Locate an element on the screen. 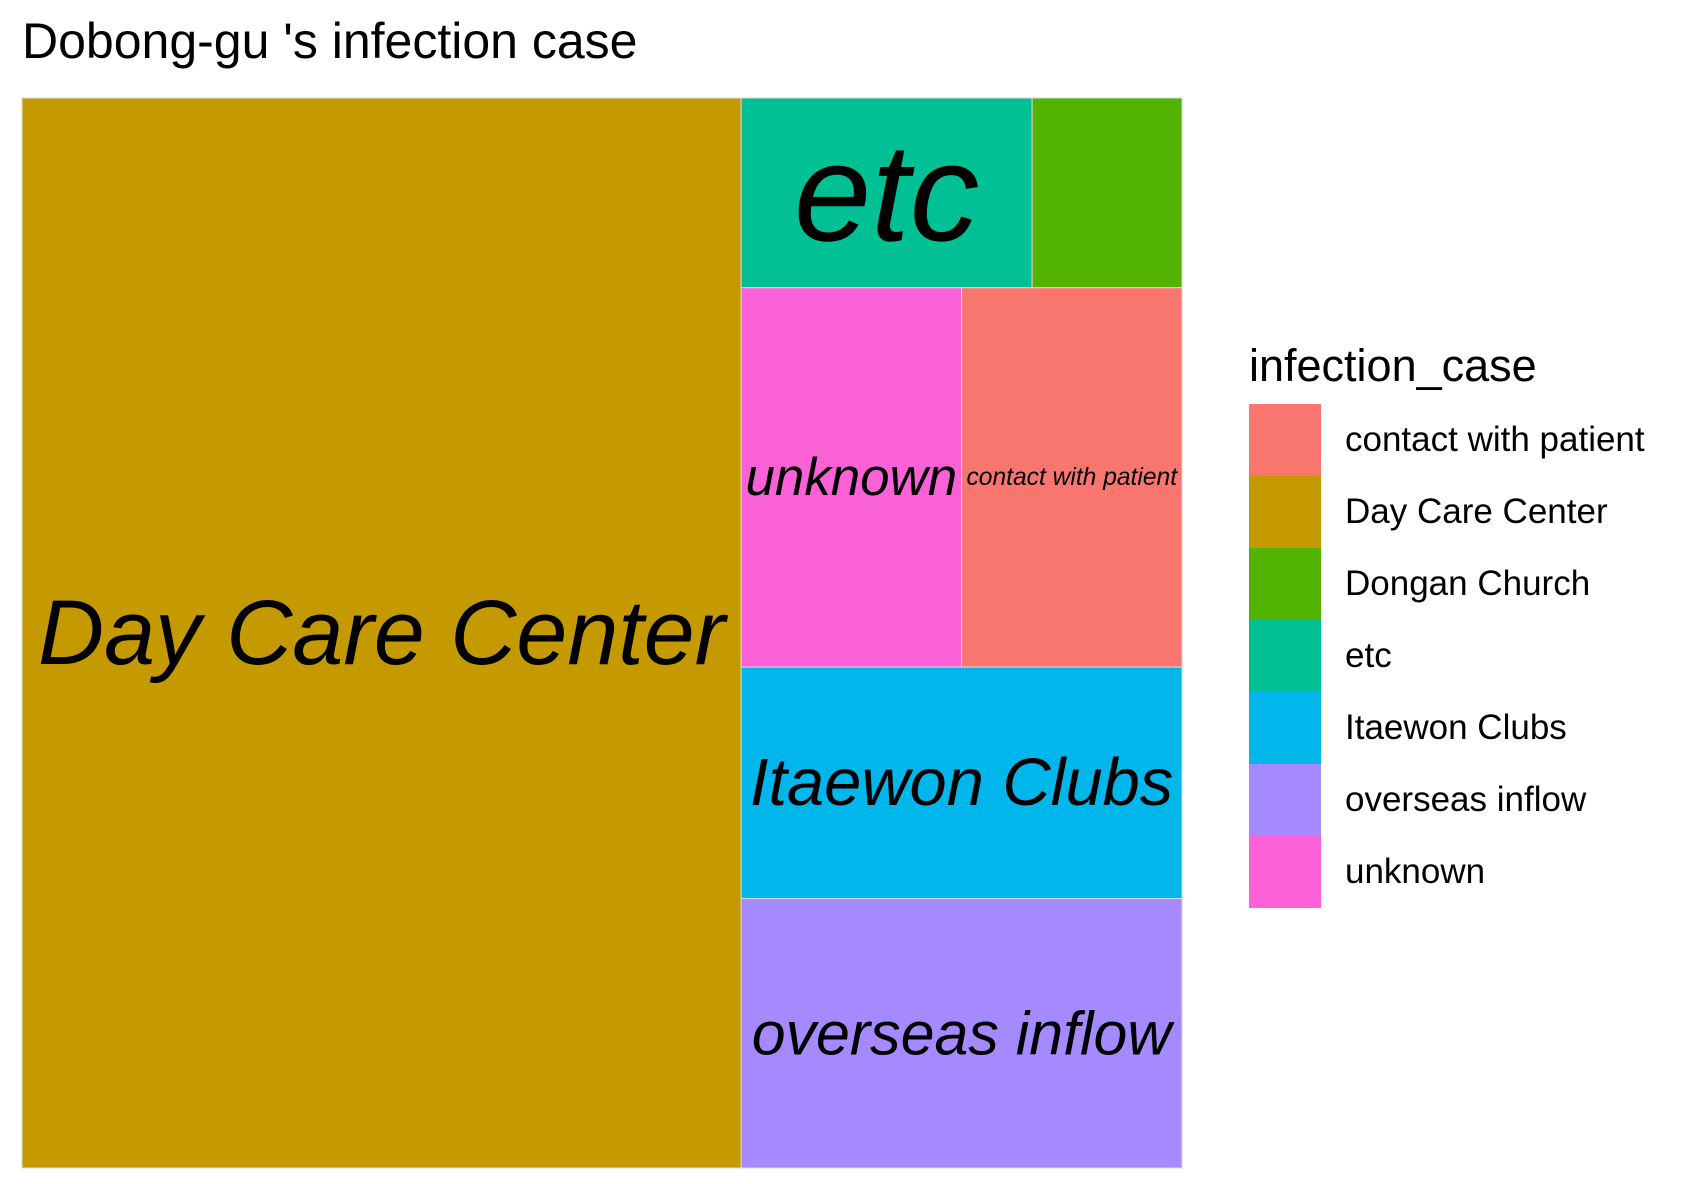 This screenshot has height=1184, width=1699. legend-label-unknown: unknown is located at coordinates (1415, 871).